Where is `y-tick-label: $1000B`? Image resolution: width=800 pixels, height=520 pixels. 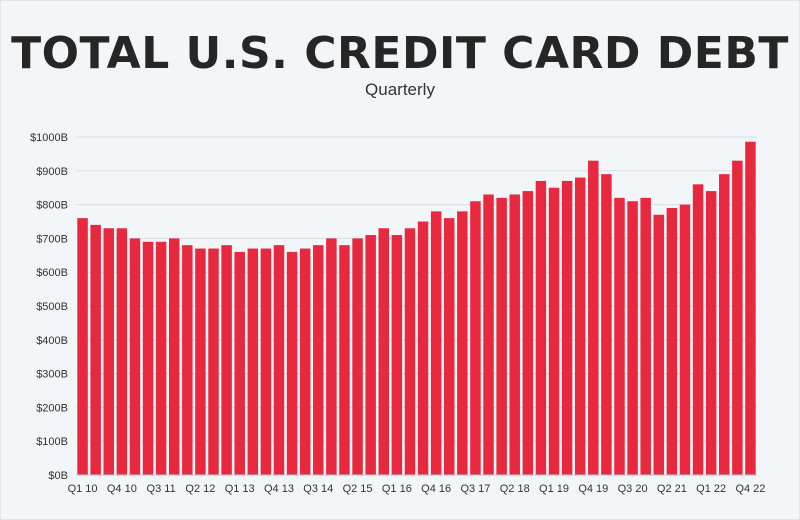
y-tick-label: $1000B is located at coordinates (49, 138).